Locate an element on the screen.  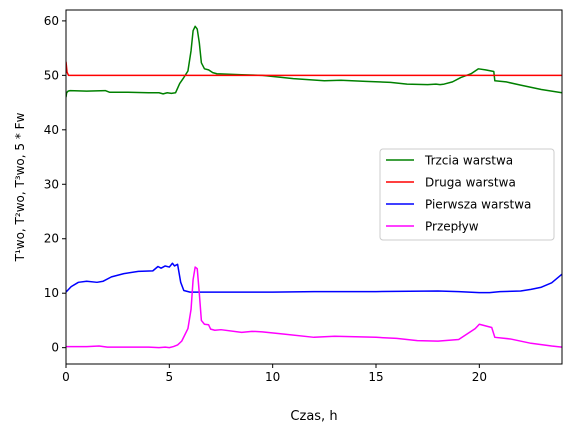
legend-frame is located at coordinates (467, 194).